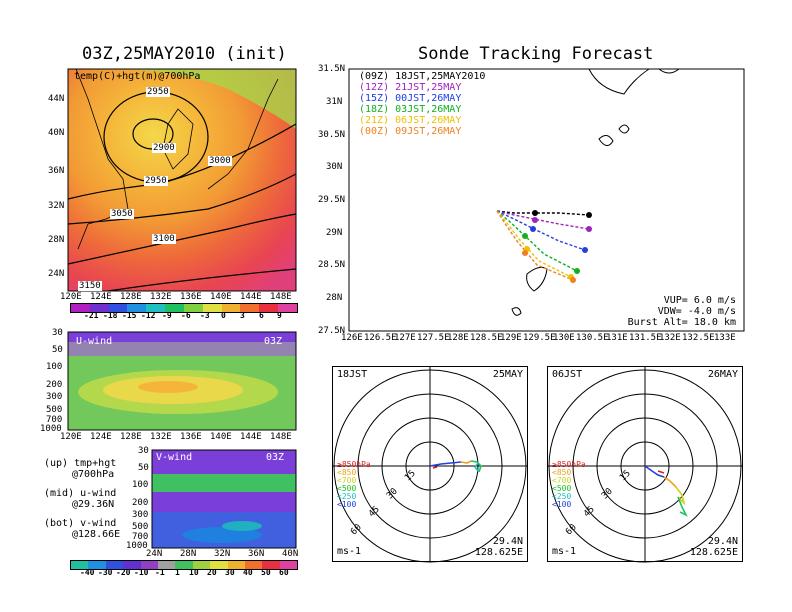  I want to click on hodograph-time: 18JST, so click(352, 374).